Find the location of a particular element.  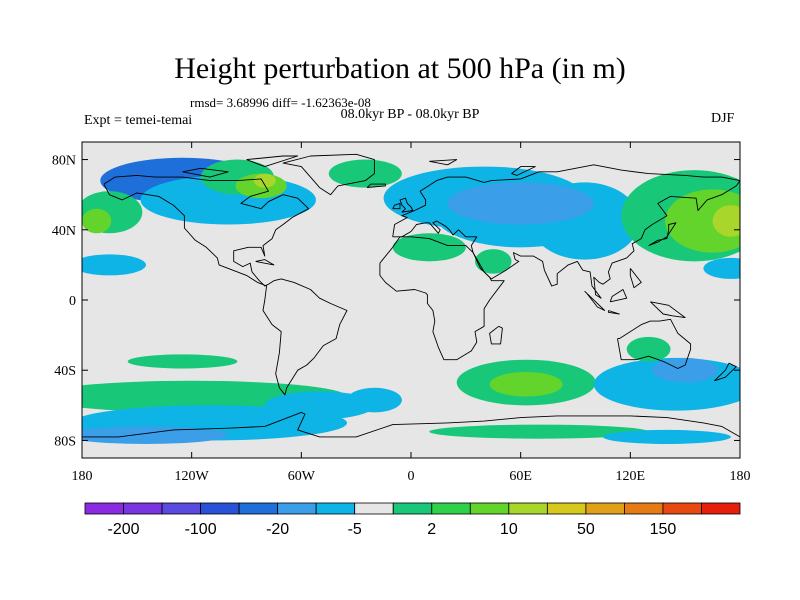

colorbar-label: 50 is located at coordinates (586, 529).